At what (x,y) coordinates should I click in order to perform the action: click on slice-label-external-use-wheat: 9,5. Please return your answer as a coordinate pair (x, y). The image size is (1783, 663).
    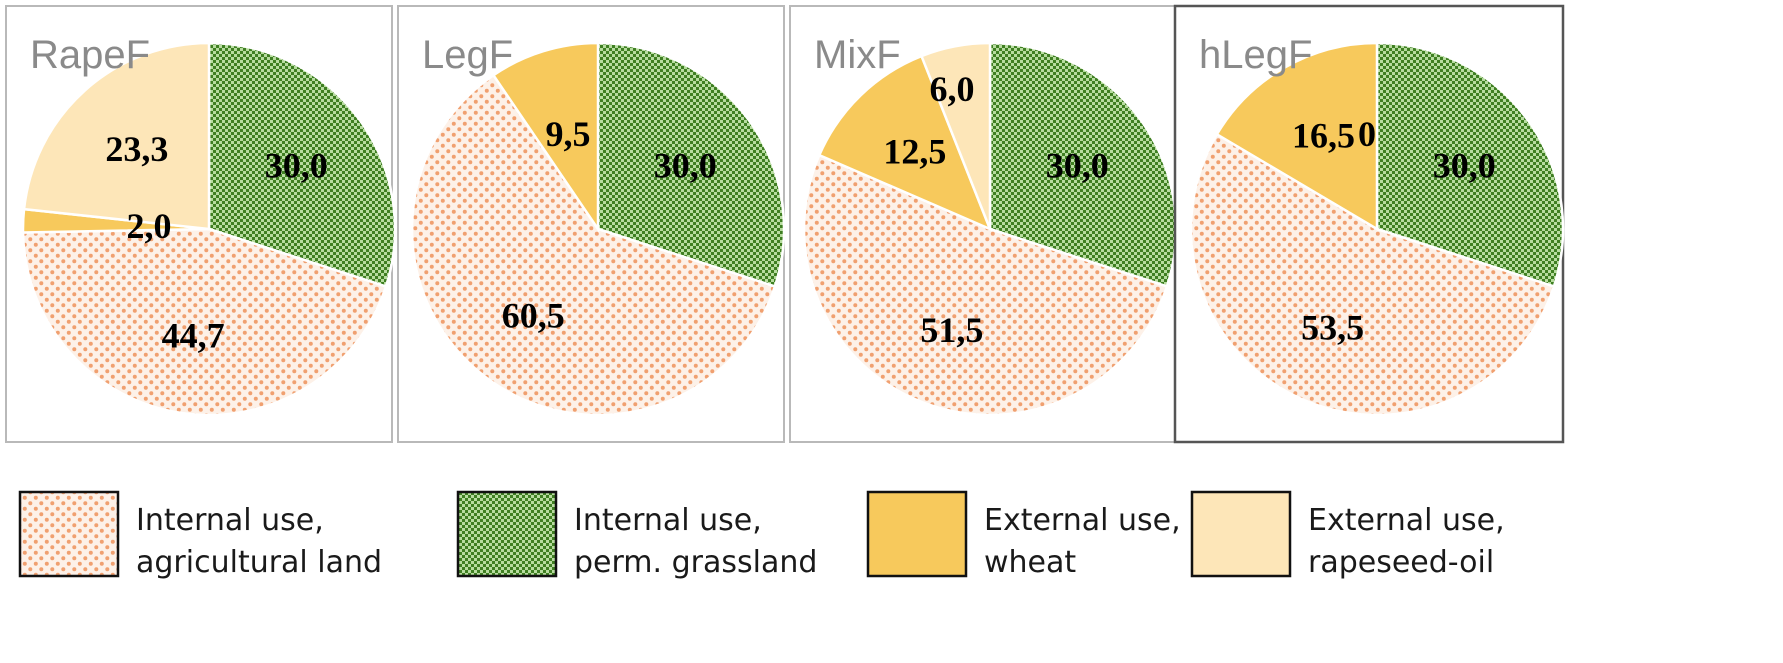
    Looking at the image, I should click on (568, 134).